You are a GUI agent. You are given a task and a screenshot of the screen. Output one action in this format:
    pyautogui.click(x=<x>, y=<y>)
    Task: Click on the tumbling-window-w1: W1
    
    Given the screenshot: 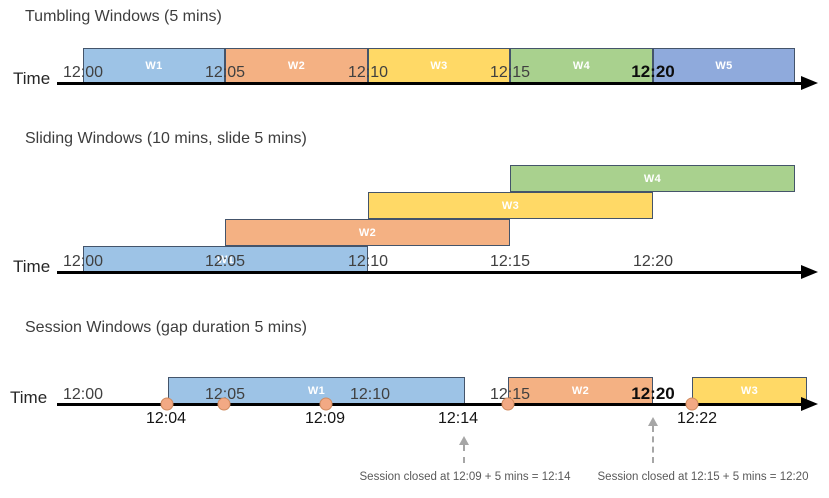 What is the action you would take?
    pyautogui.click(x=154, y=65)
    